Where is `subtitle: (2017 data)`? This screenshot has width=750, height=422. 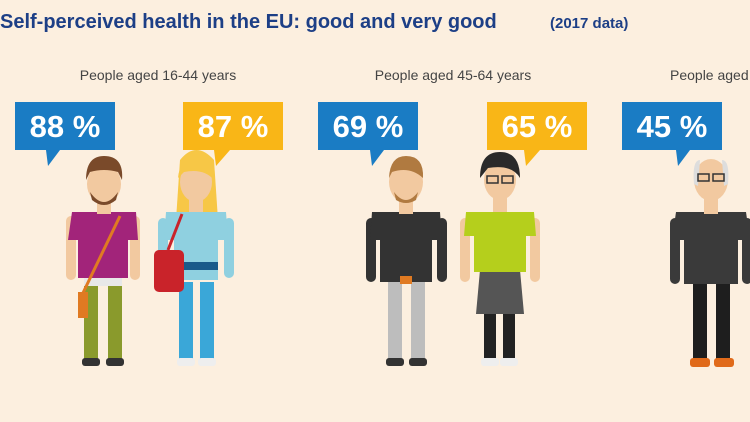 subtitle: (2017 data) is located at coordinates (589, 23).